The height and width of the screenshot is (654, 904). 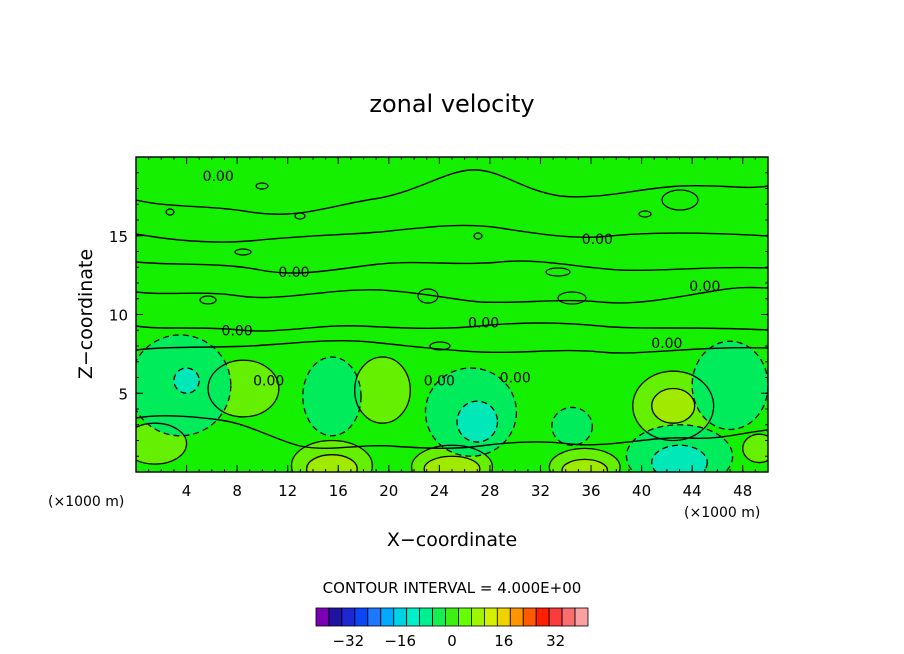 What do you see at coordinates (742, 491) in the screenshot?
I see `x-tick-label: 48` at bounding box center [742, 491].